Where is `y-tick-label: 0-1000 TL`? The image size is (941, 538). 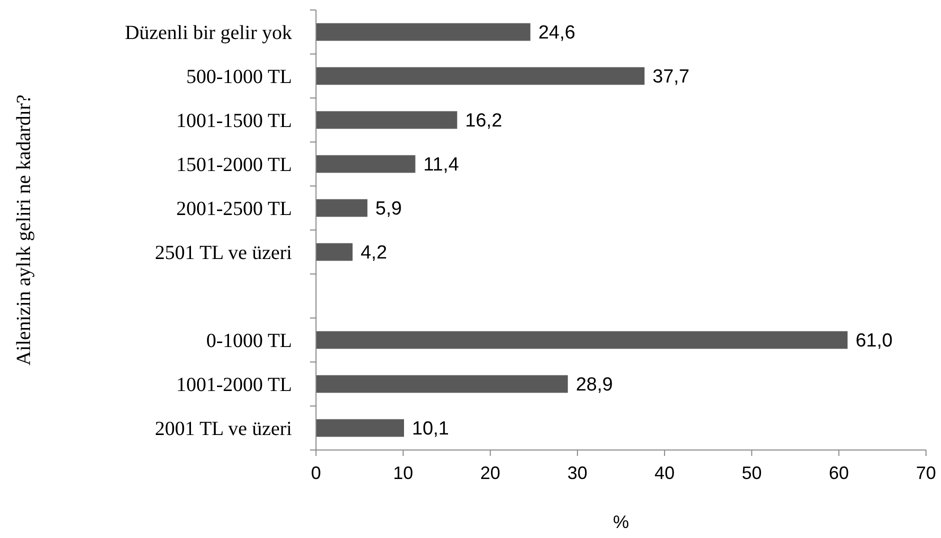
y-tick-label: 0-1000 TL is located at coordinates (249, 341).